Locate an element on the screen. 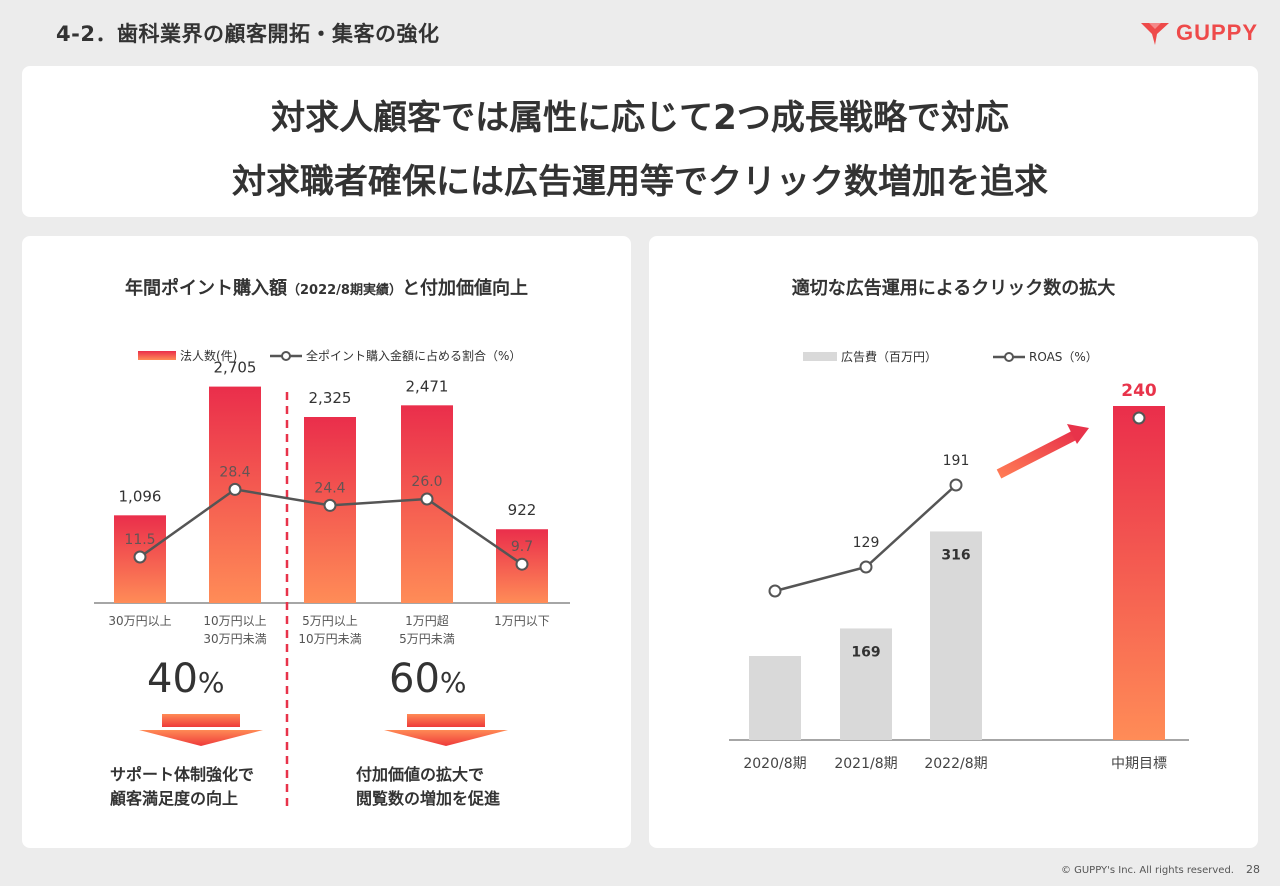  x-tick-label-1-1: 30万円未満 is located at coordinates (234, 639).